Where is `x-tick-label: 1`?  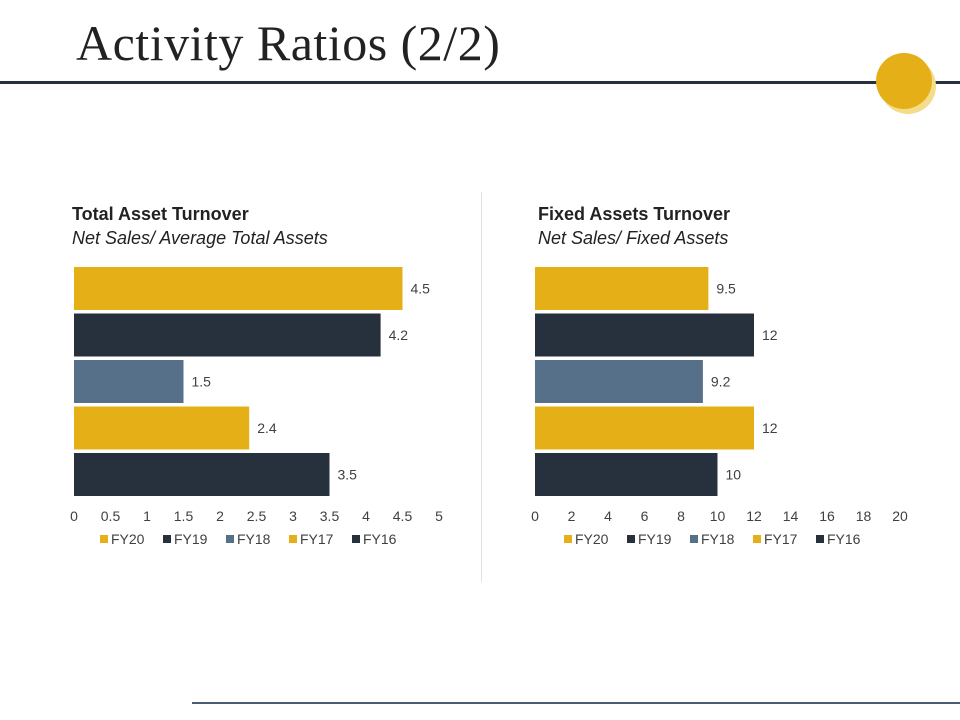
x-tick-label: 1 is located at coordinates (147, 516).